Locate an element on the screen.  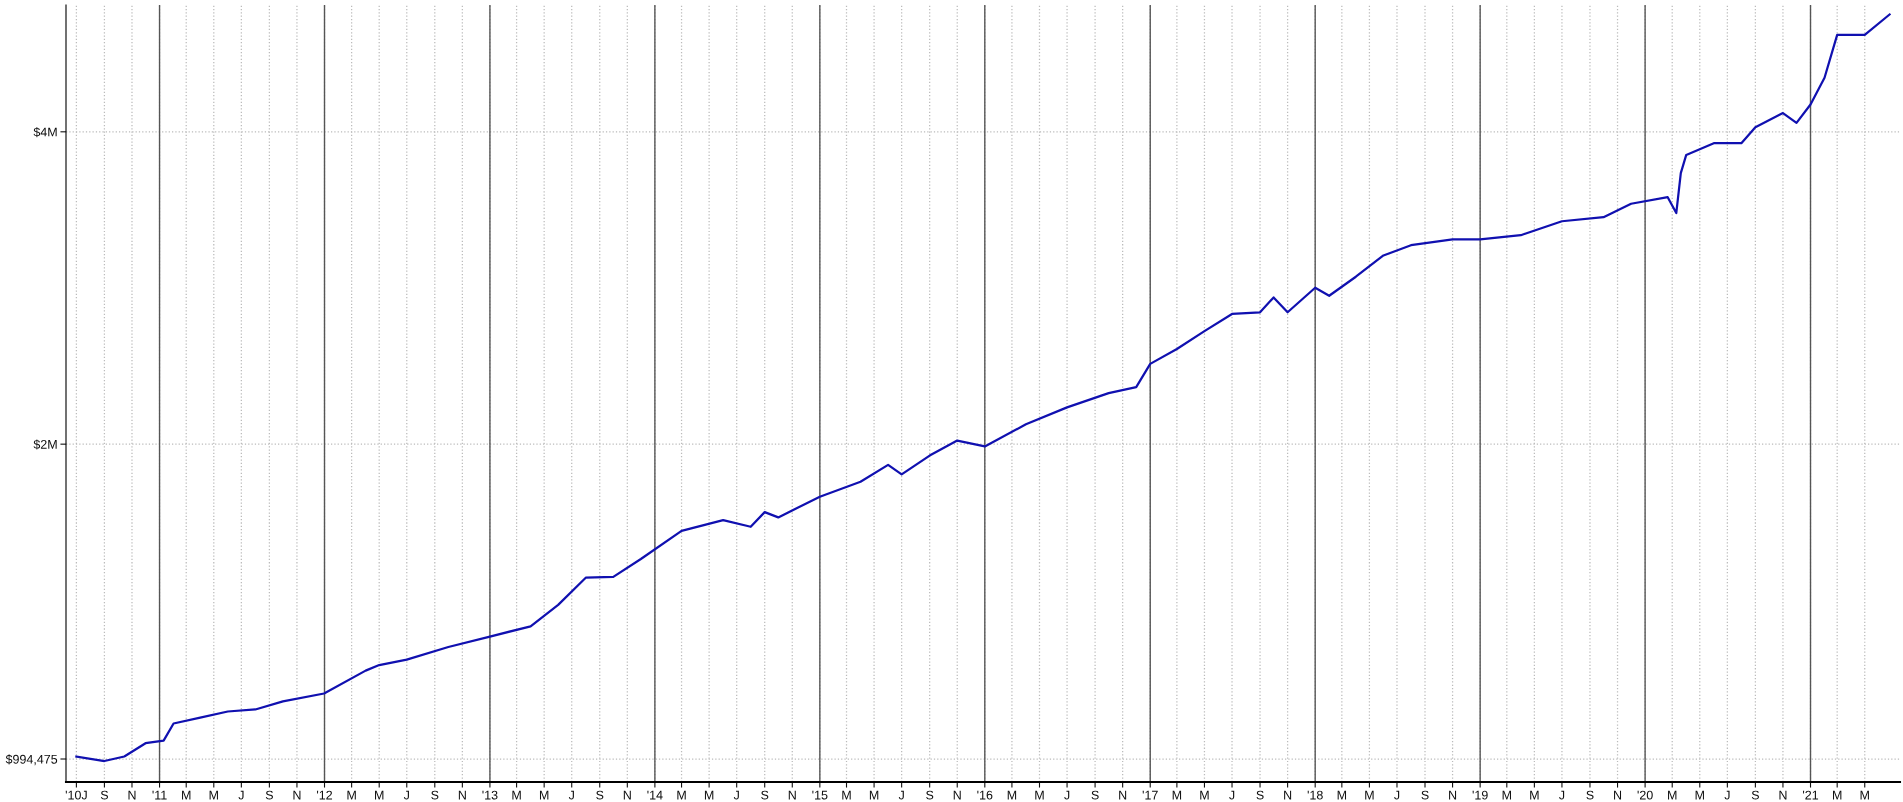
y-tick-label: $994,475 is located at coordinates (31, 760).